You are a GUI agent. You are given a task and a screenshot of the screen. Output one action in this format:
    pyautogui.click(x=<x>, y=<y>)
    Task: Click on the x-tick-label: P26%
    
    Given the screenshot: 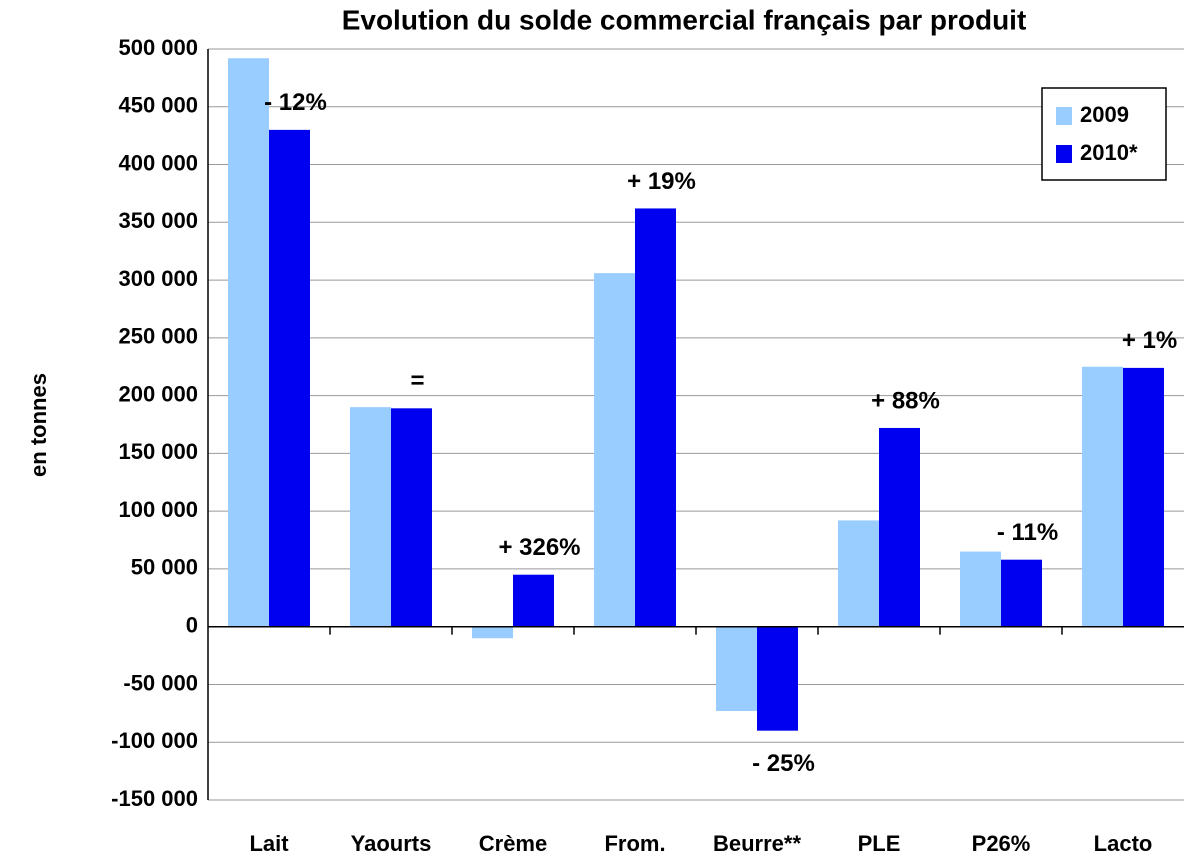 What is the action you would take?
    pyautogui.click(x=1001, y=843)
    